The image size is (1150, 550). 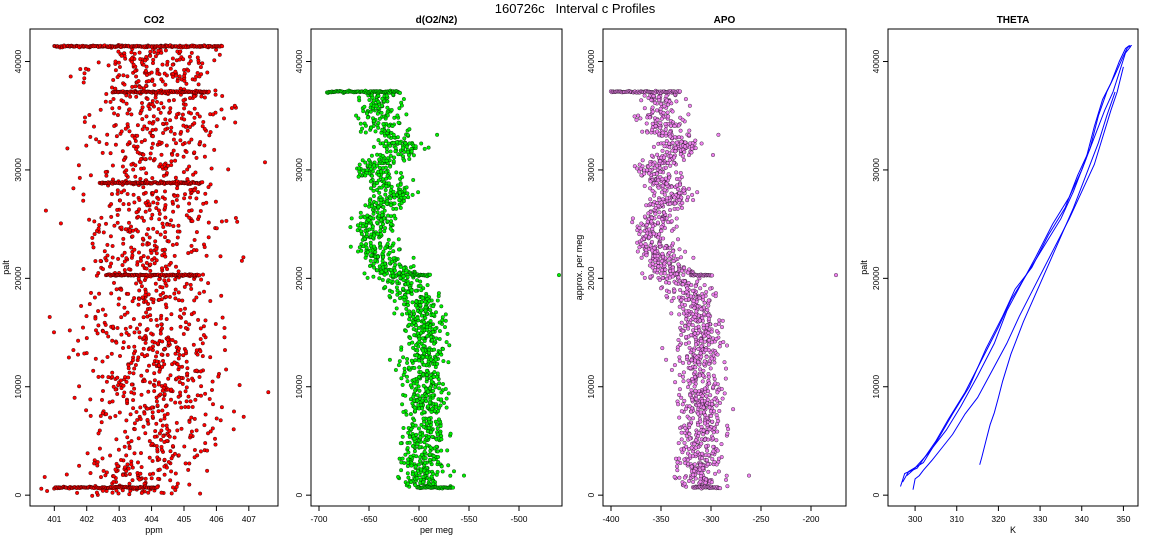 What do you see at coordinates (151, 519) in the screenshot?
I see `x-tick-label: 404` at bounding box center [151, 519].